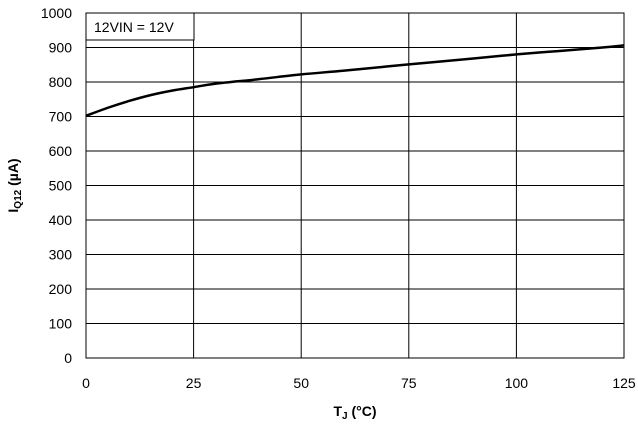 This screenshot has width=638, height=427. I want to click on y-axis-title: IQ12 (µA), so click(14, 185).